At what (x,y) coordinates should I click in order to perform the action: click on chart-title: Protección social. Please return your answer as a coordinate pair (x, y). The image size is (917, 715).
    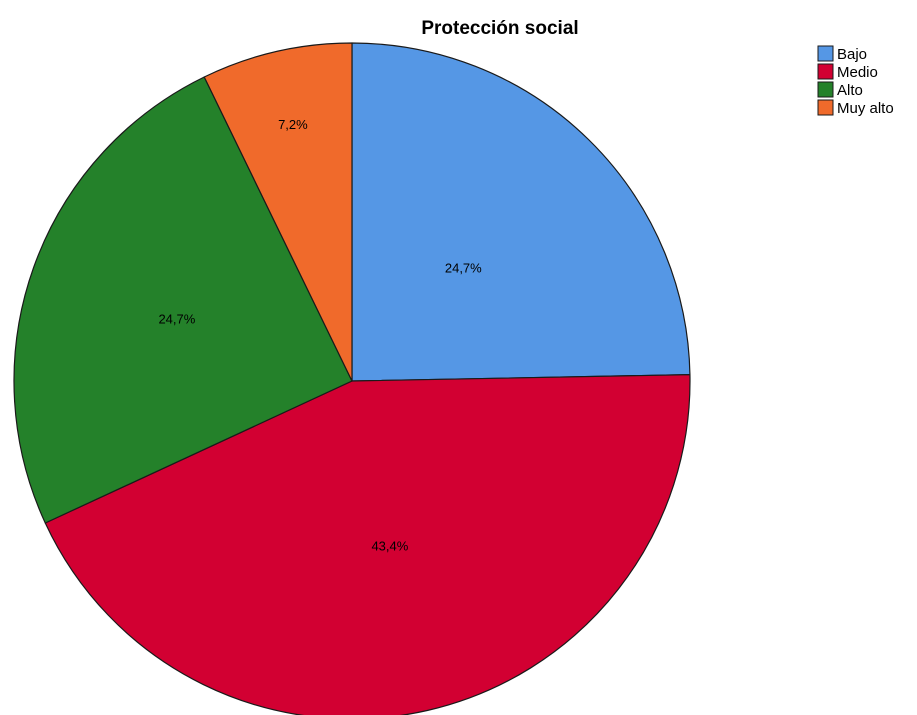
    Looking at the image, I should click on (499, 28).